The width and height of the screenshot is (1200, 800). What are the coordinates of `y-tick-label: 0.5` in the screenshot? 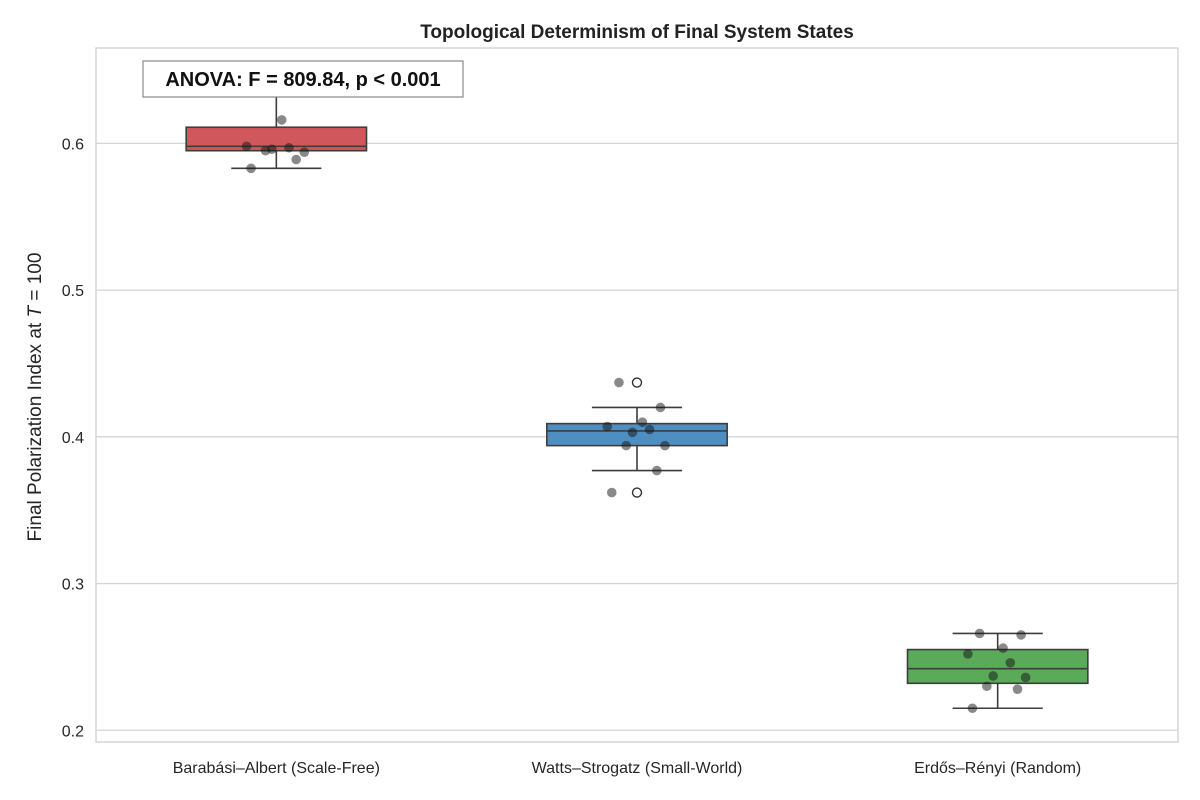 It's located at (73, 291).